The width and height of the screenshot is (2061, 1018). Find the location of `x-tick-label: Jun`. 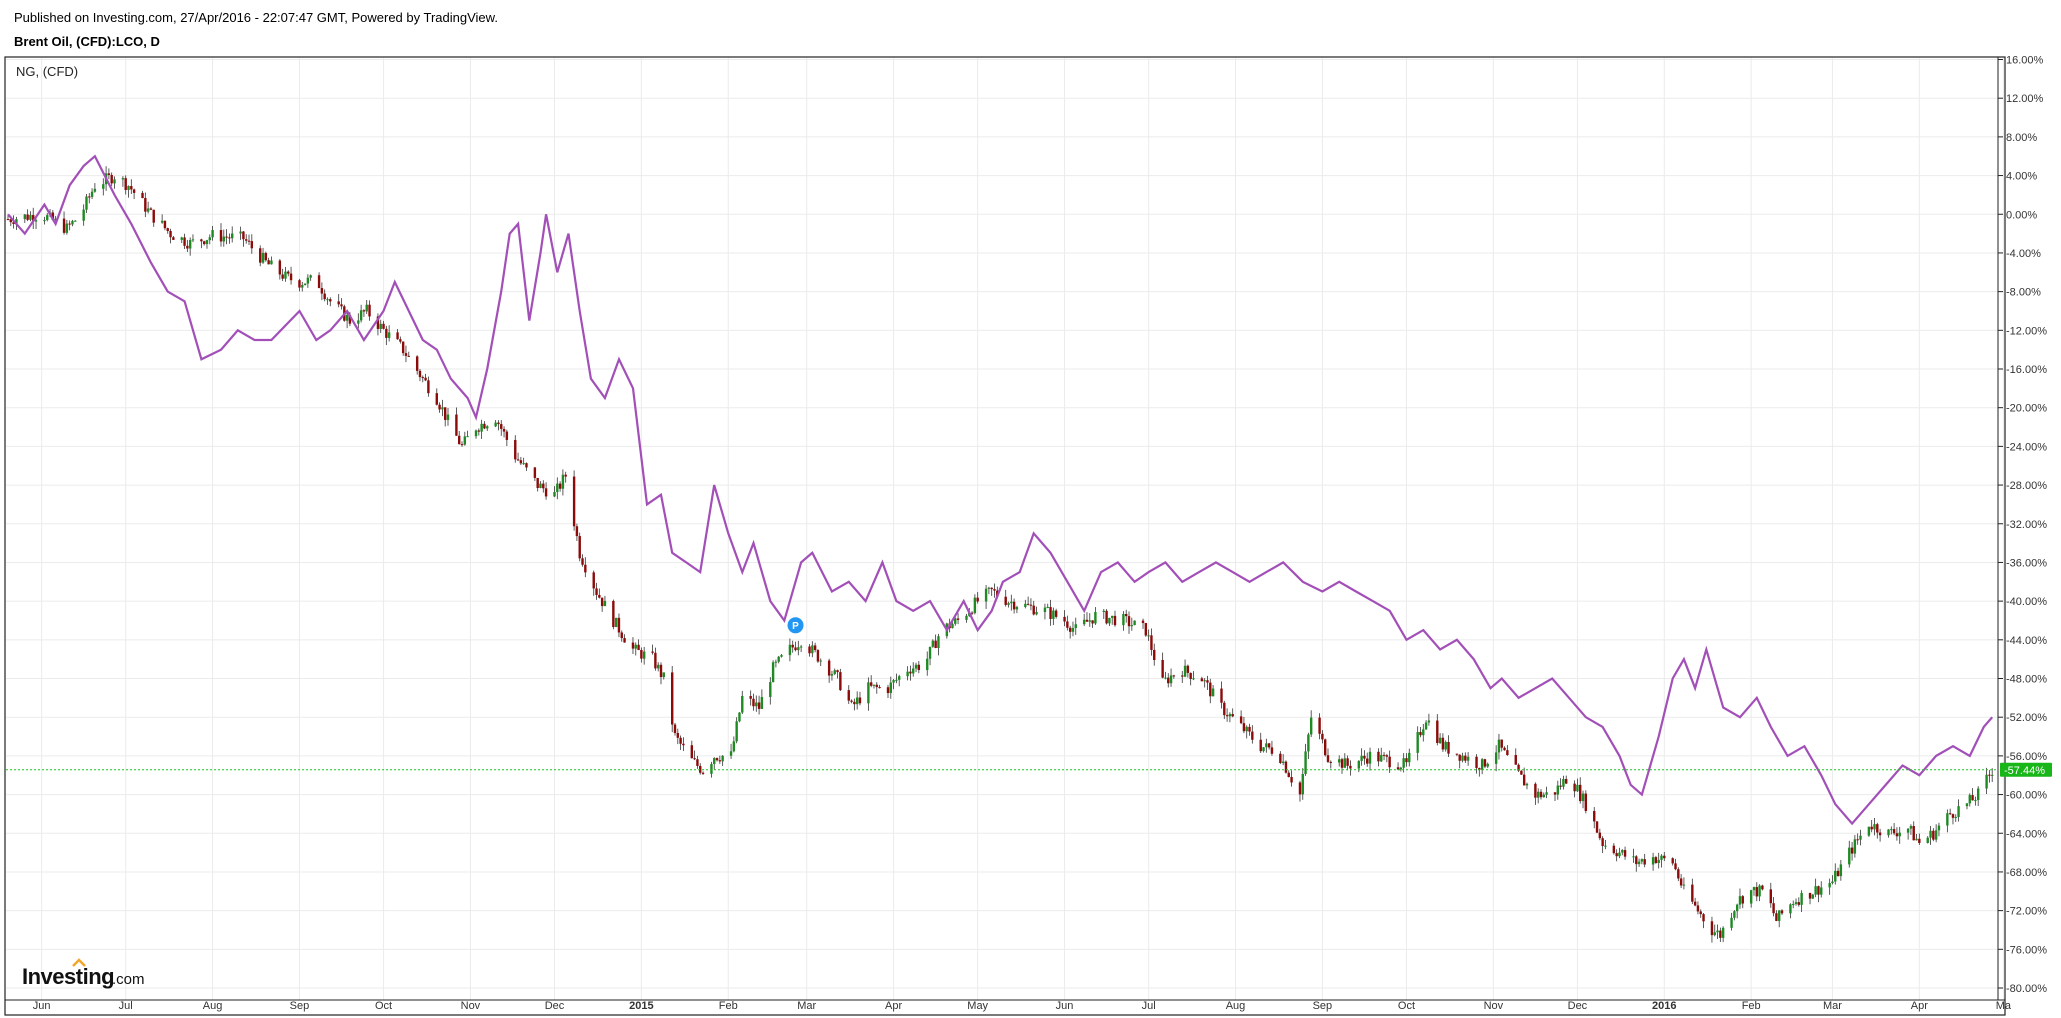

x-tick-label: Jun is located at coordinates (42, 1006).